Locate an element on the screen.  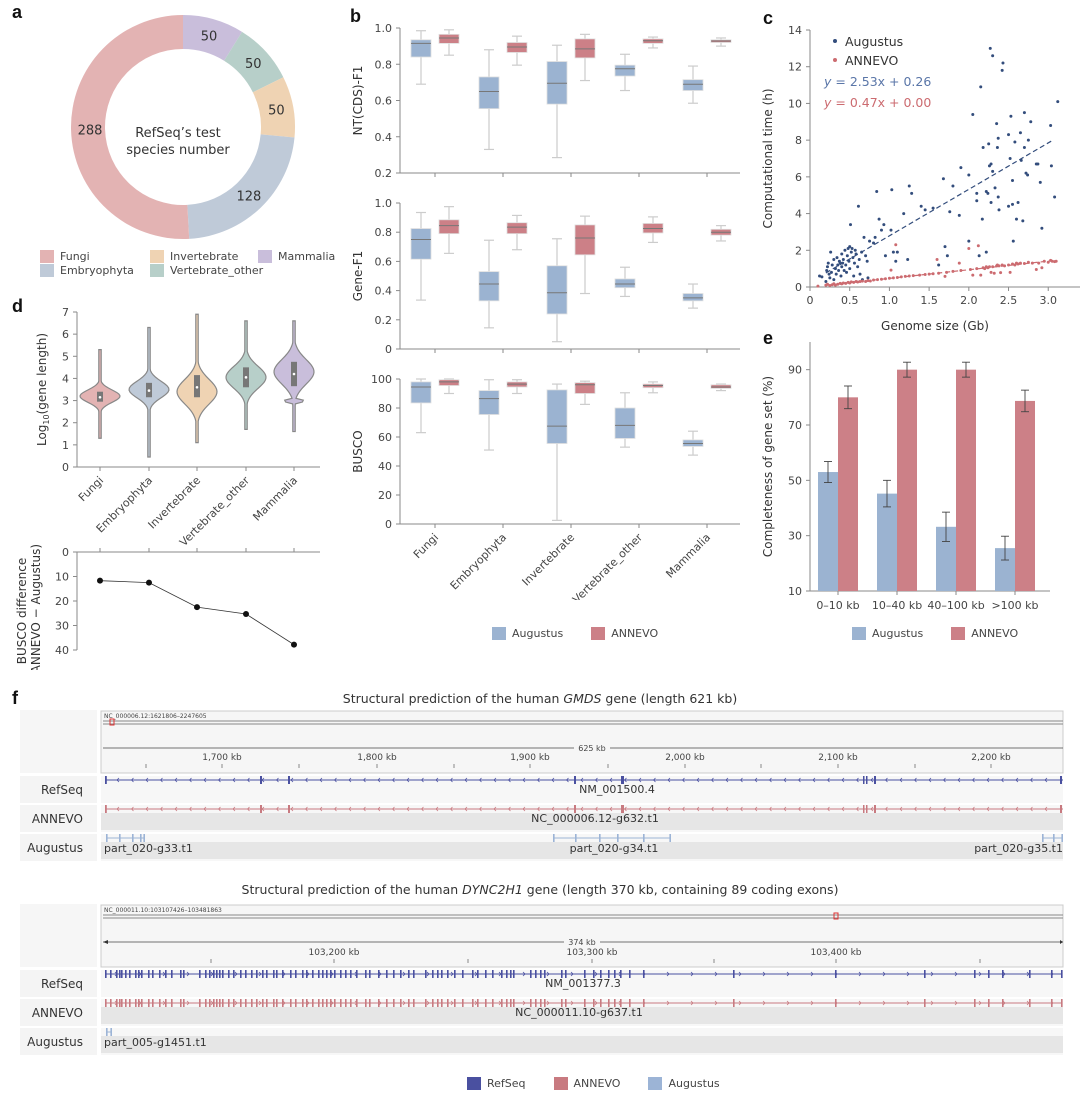
bar-annevo is located at coordinates (907, 480).